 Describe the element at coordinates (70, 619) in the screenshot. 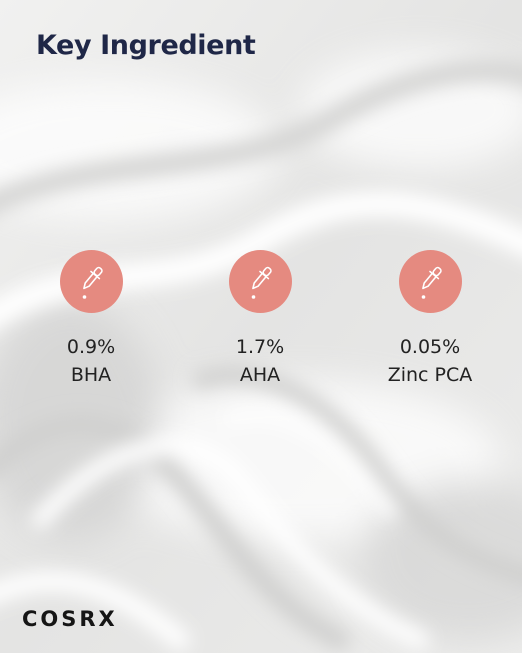

I see `brand-logo: COSRX` at that location.